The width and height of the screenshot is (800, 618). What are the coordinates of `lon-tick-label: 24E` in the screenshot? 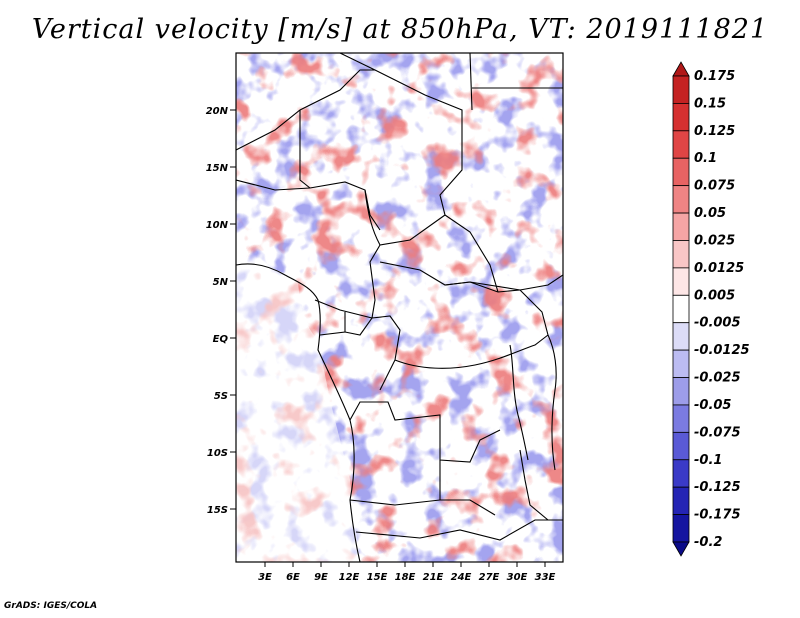 It's located at (461, 577).